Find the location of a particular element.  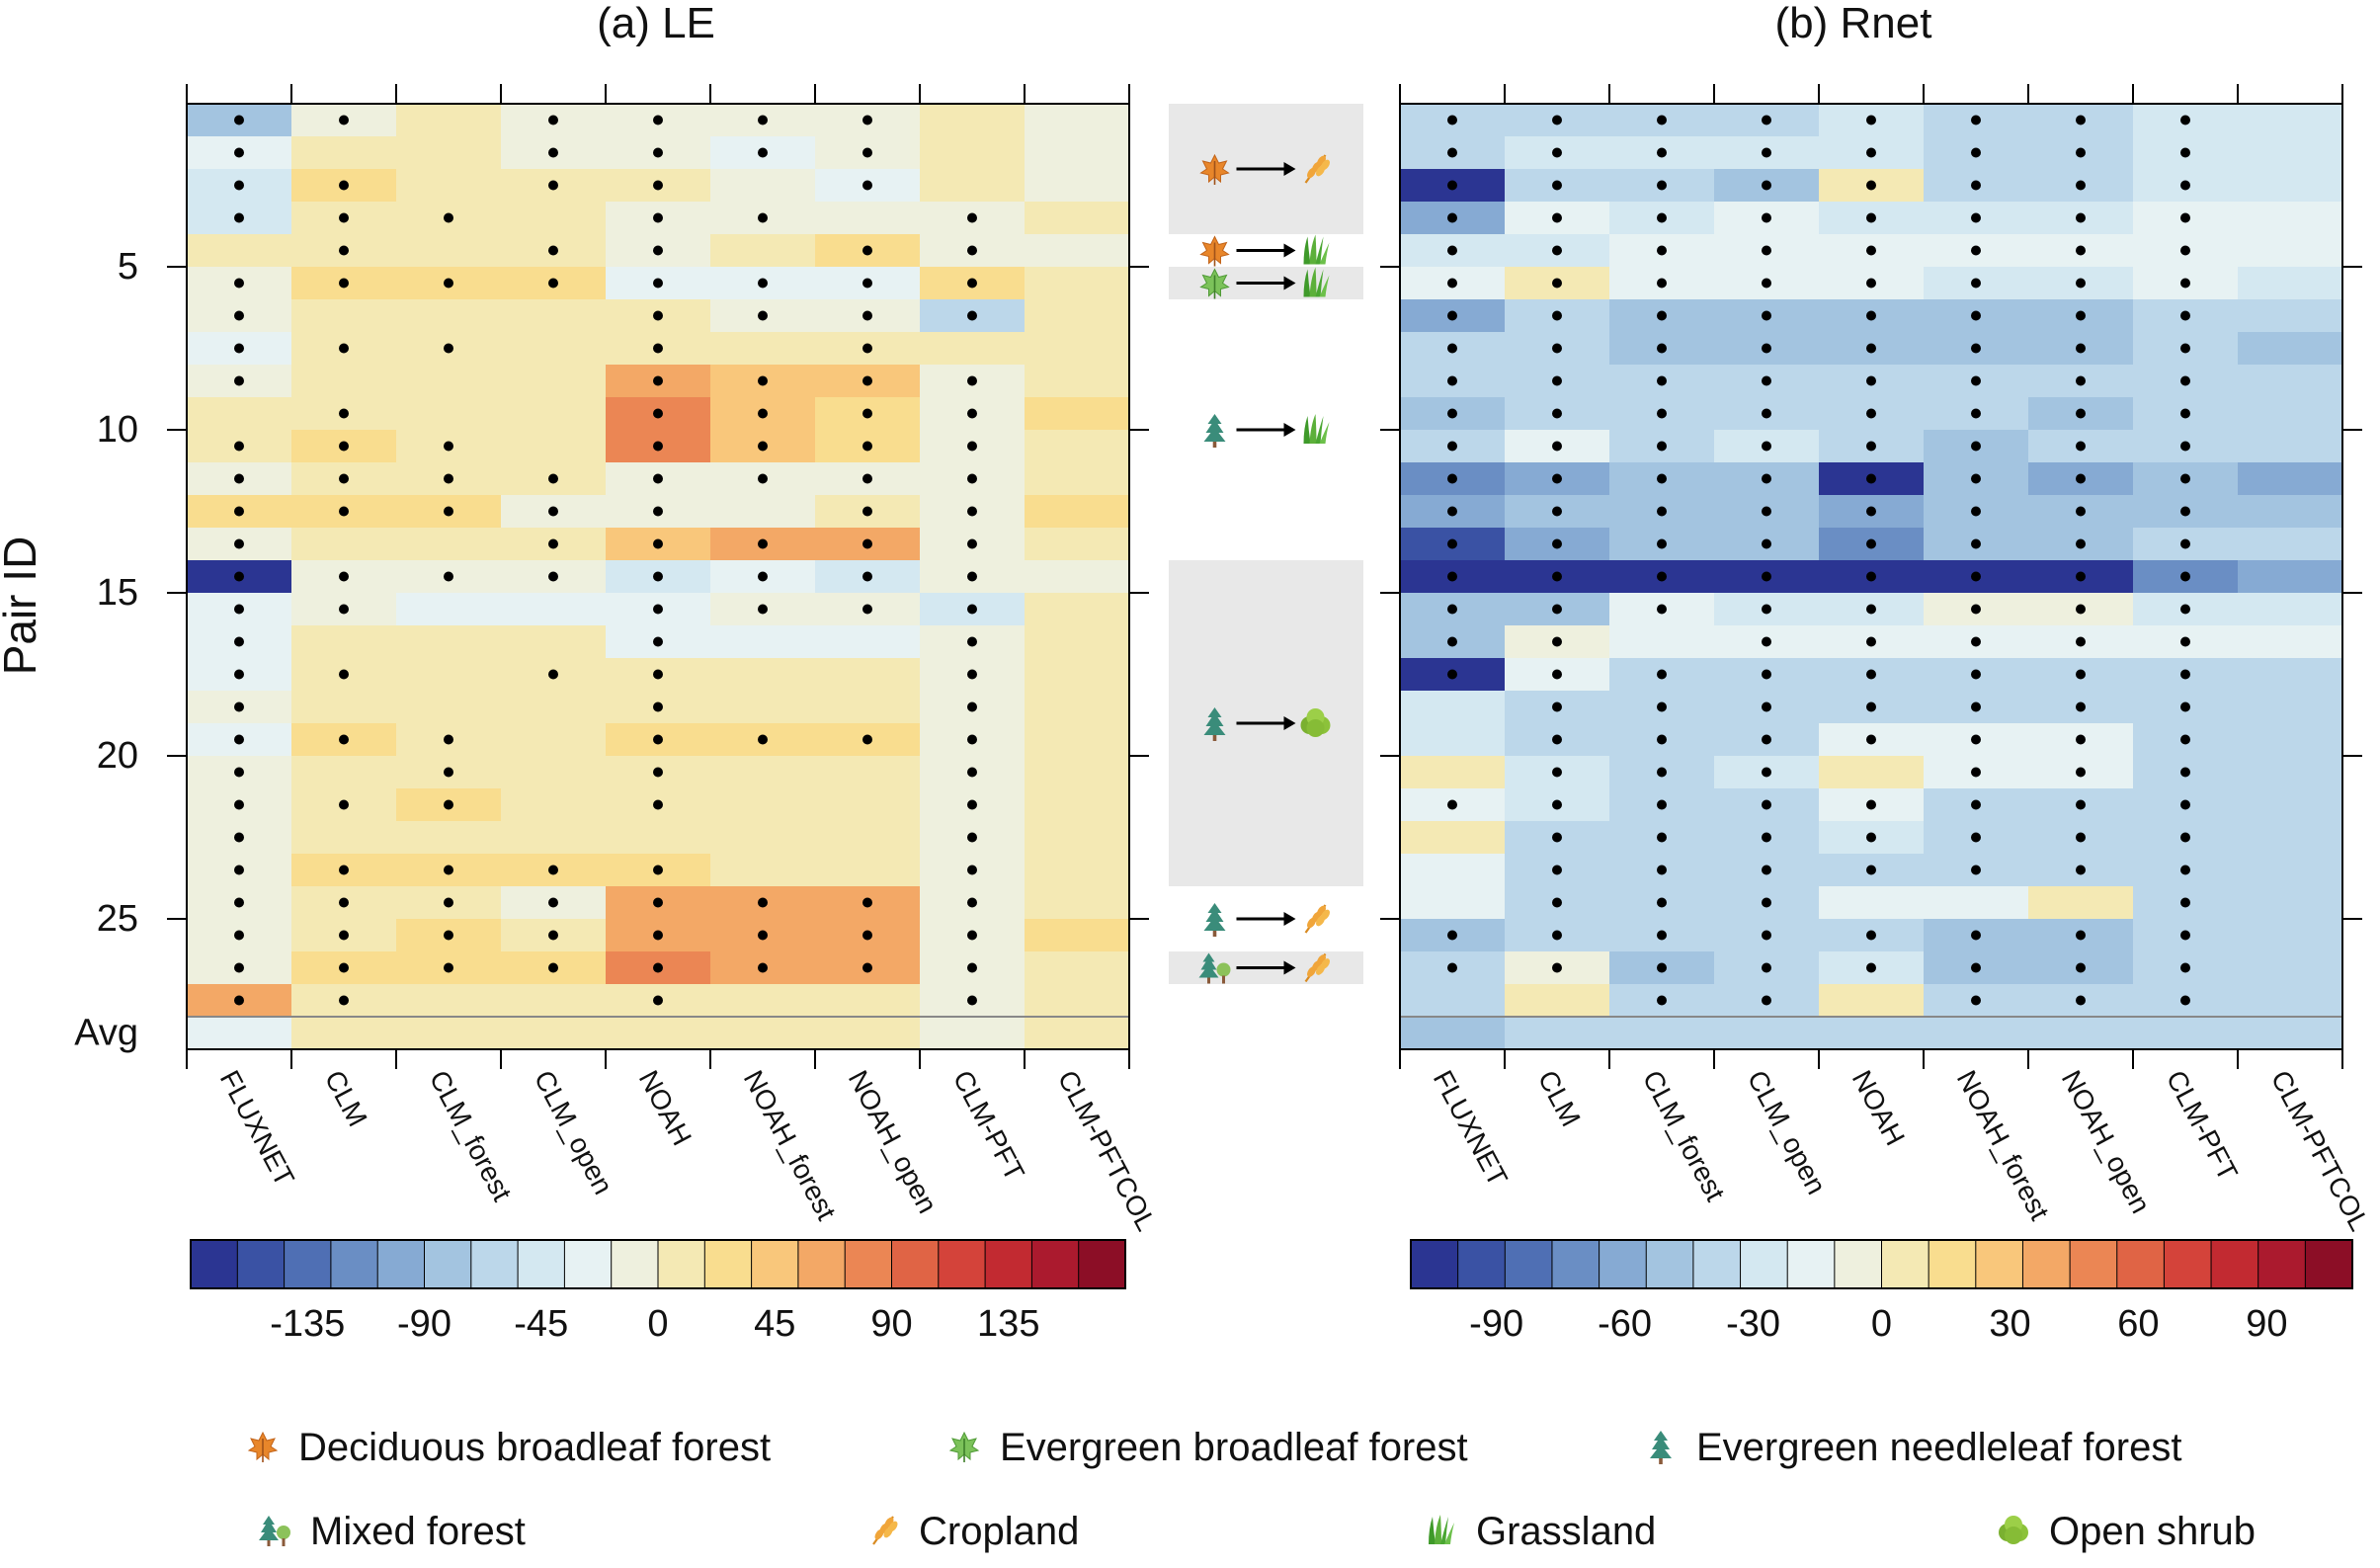

arrow-head-icon is located at coordinates (1289, 967).